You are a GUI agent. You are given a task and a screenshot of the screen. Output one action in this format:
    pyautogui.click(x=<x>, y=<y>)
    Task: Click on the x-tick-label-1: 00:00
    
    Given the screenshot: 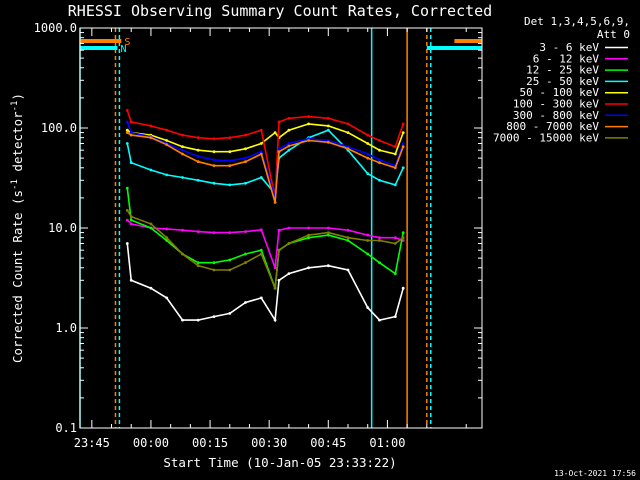 What is the action you would take?
    pyautogui.click(x=151, y=443)
    